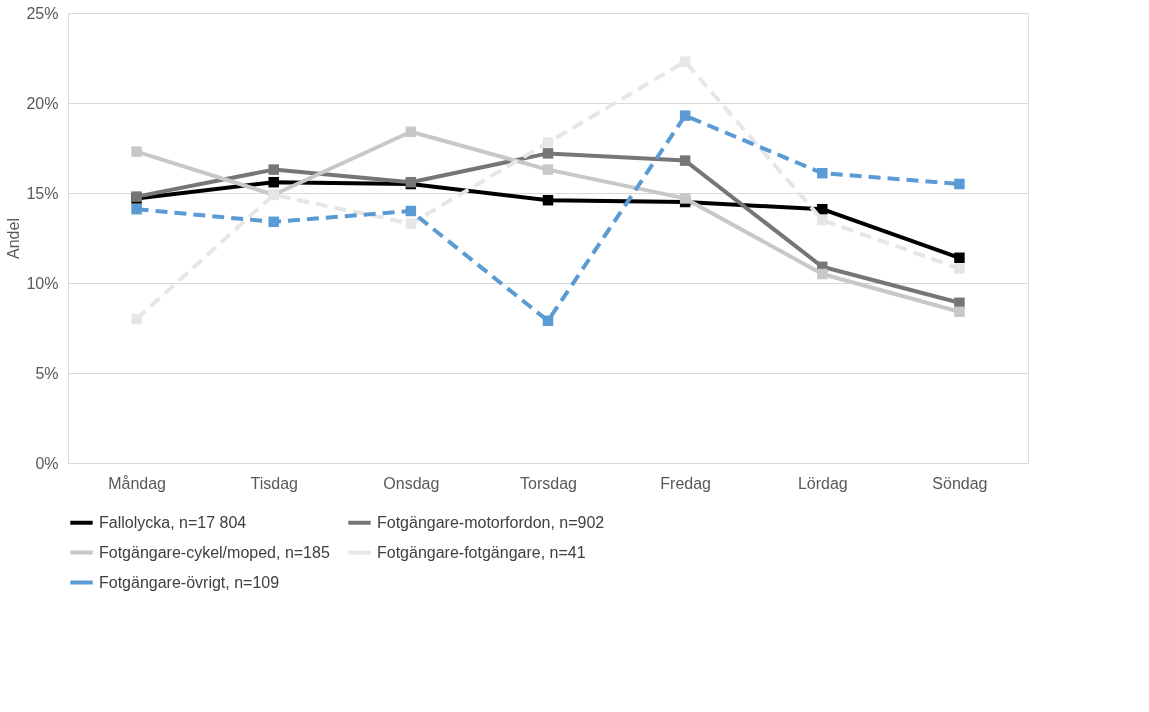 This screenshot has width=1149, height=712. I want to click on legend-label: Fotgängare-övrigt, n=109, so click(189, 582).